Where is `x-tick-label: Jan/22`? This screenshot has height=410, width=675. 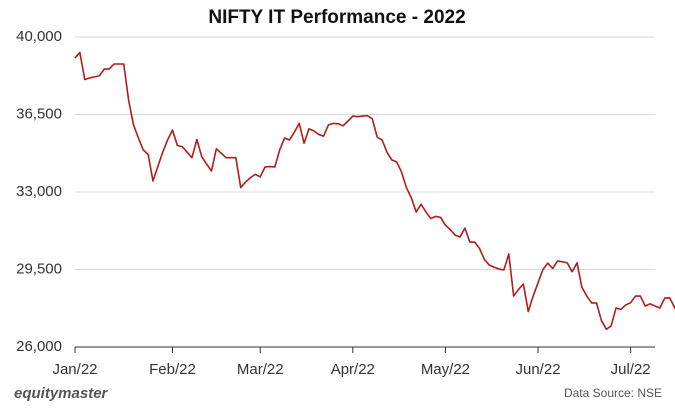 x-tick-label: Jan/22 is located at coordinates (74, 369).